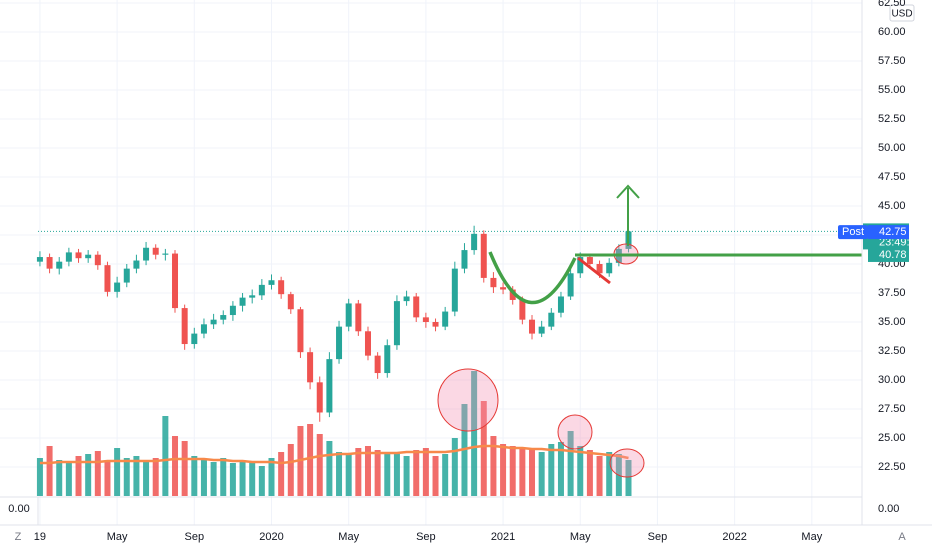  Describe the element at coordinates (892, 351) in the screenshot. I see `y-tick-label: 32.50` at that location.